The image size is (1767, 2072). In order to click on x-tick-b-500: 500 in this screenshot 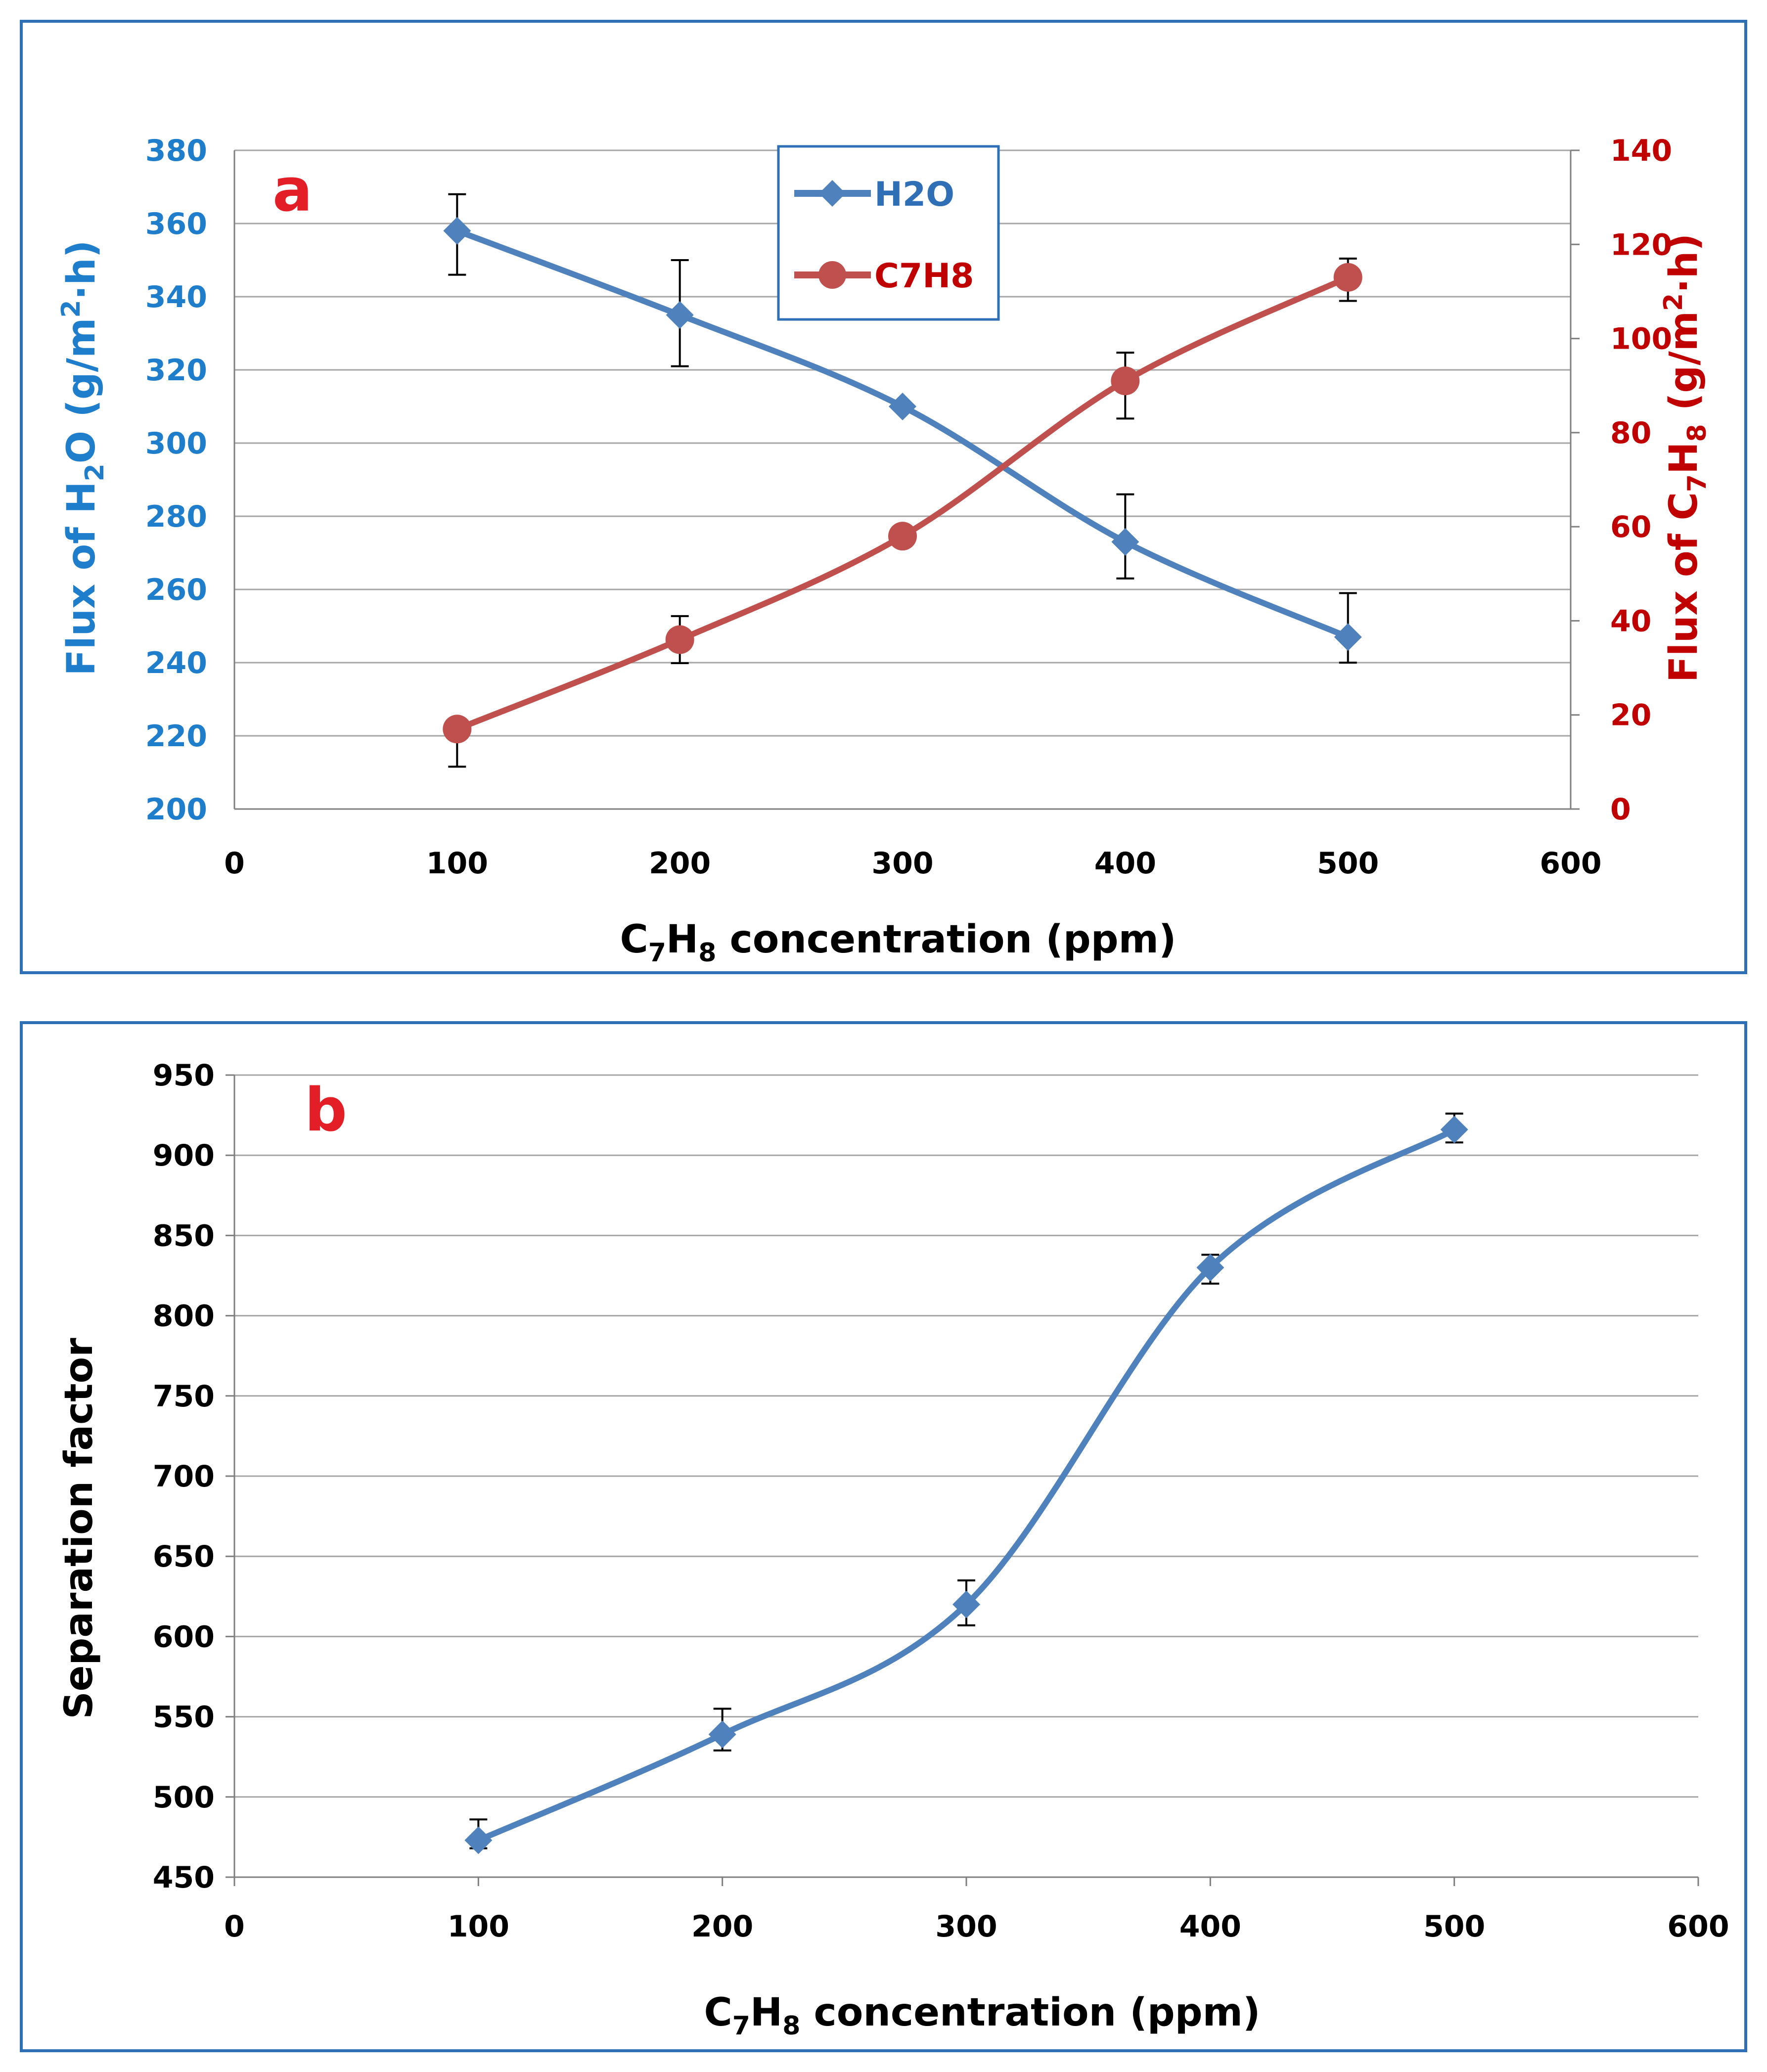, I will do `click(1454, 1926)`.